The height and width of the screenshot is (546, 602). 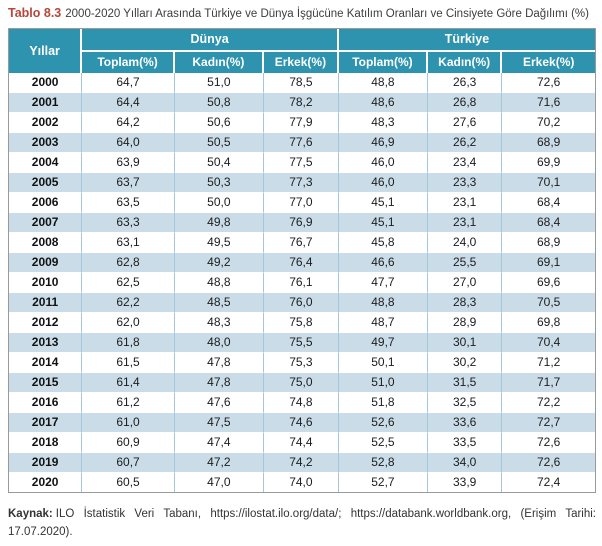 I want to click on sub-header-4: Kadın(%), so click(x=465, y=62).